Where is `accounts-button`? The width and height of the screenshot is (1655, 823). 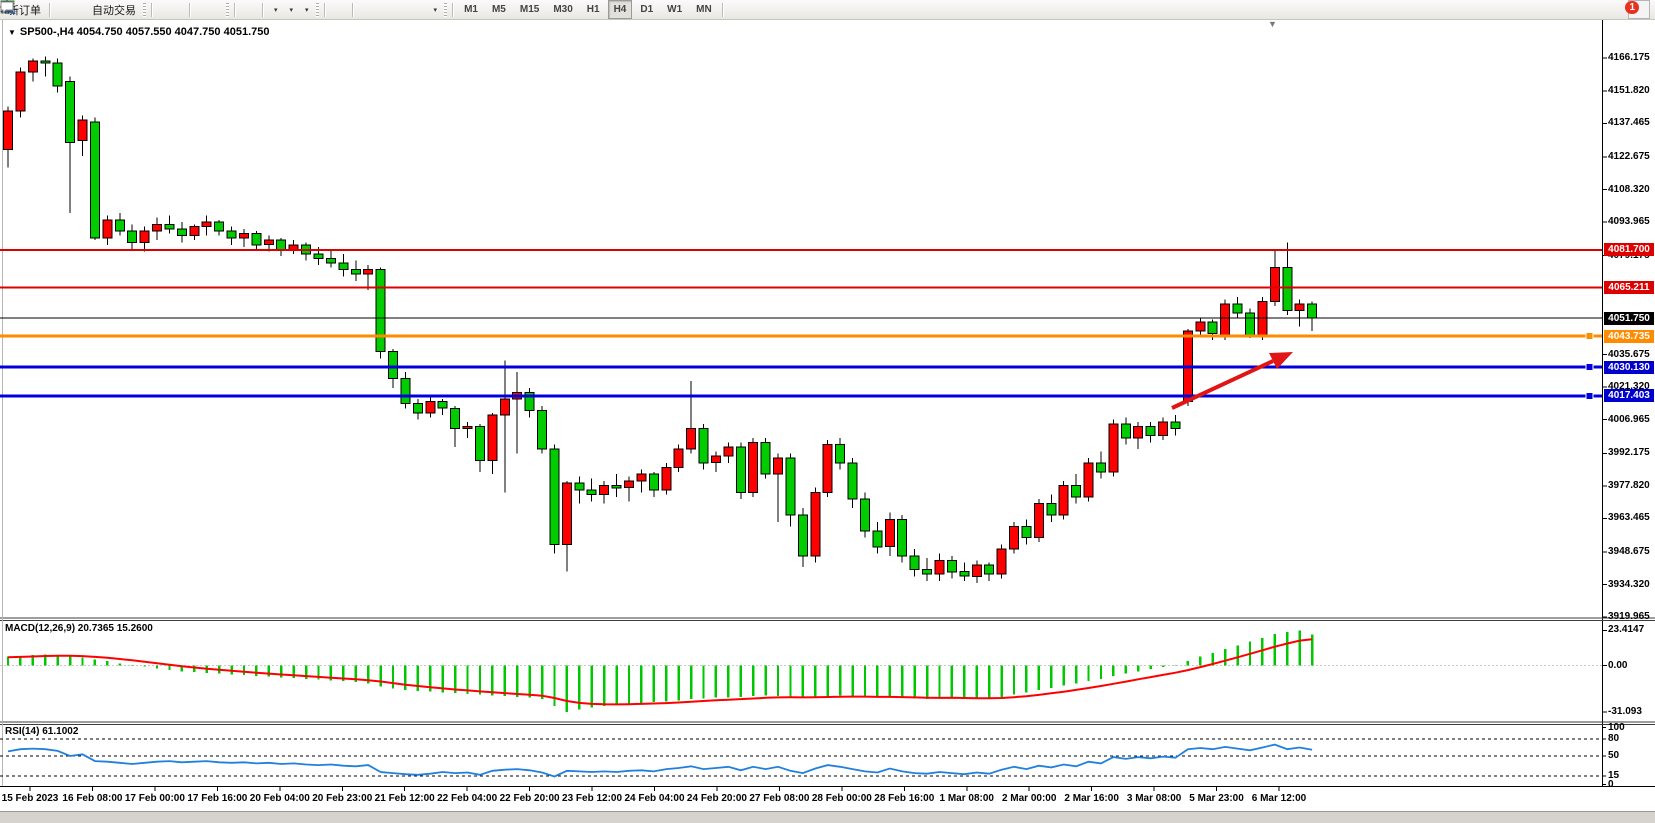
accounts-button is located at coordinates (36, 9).